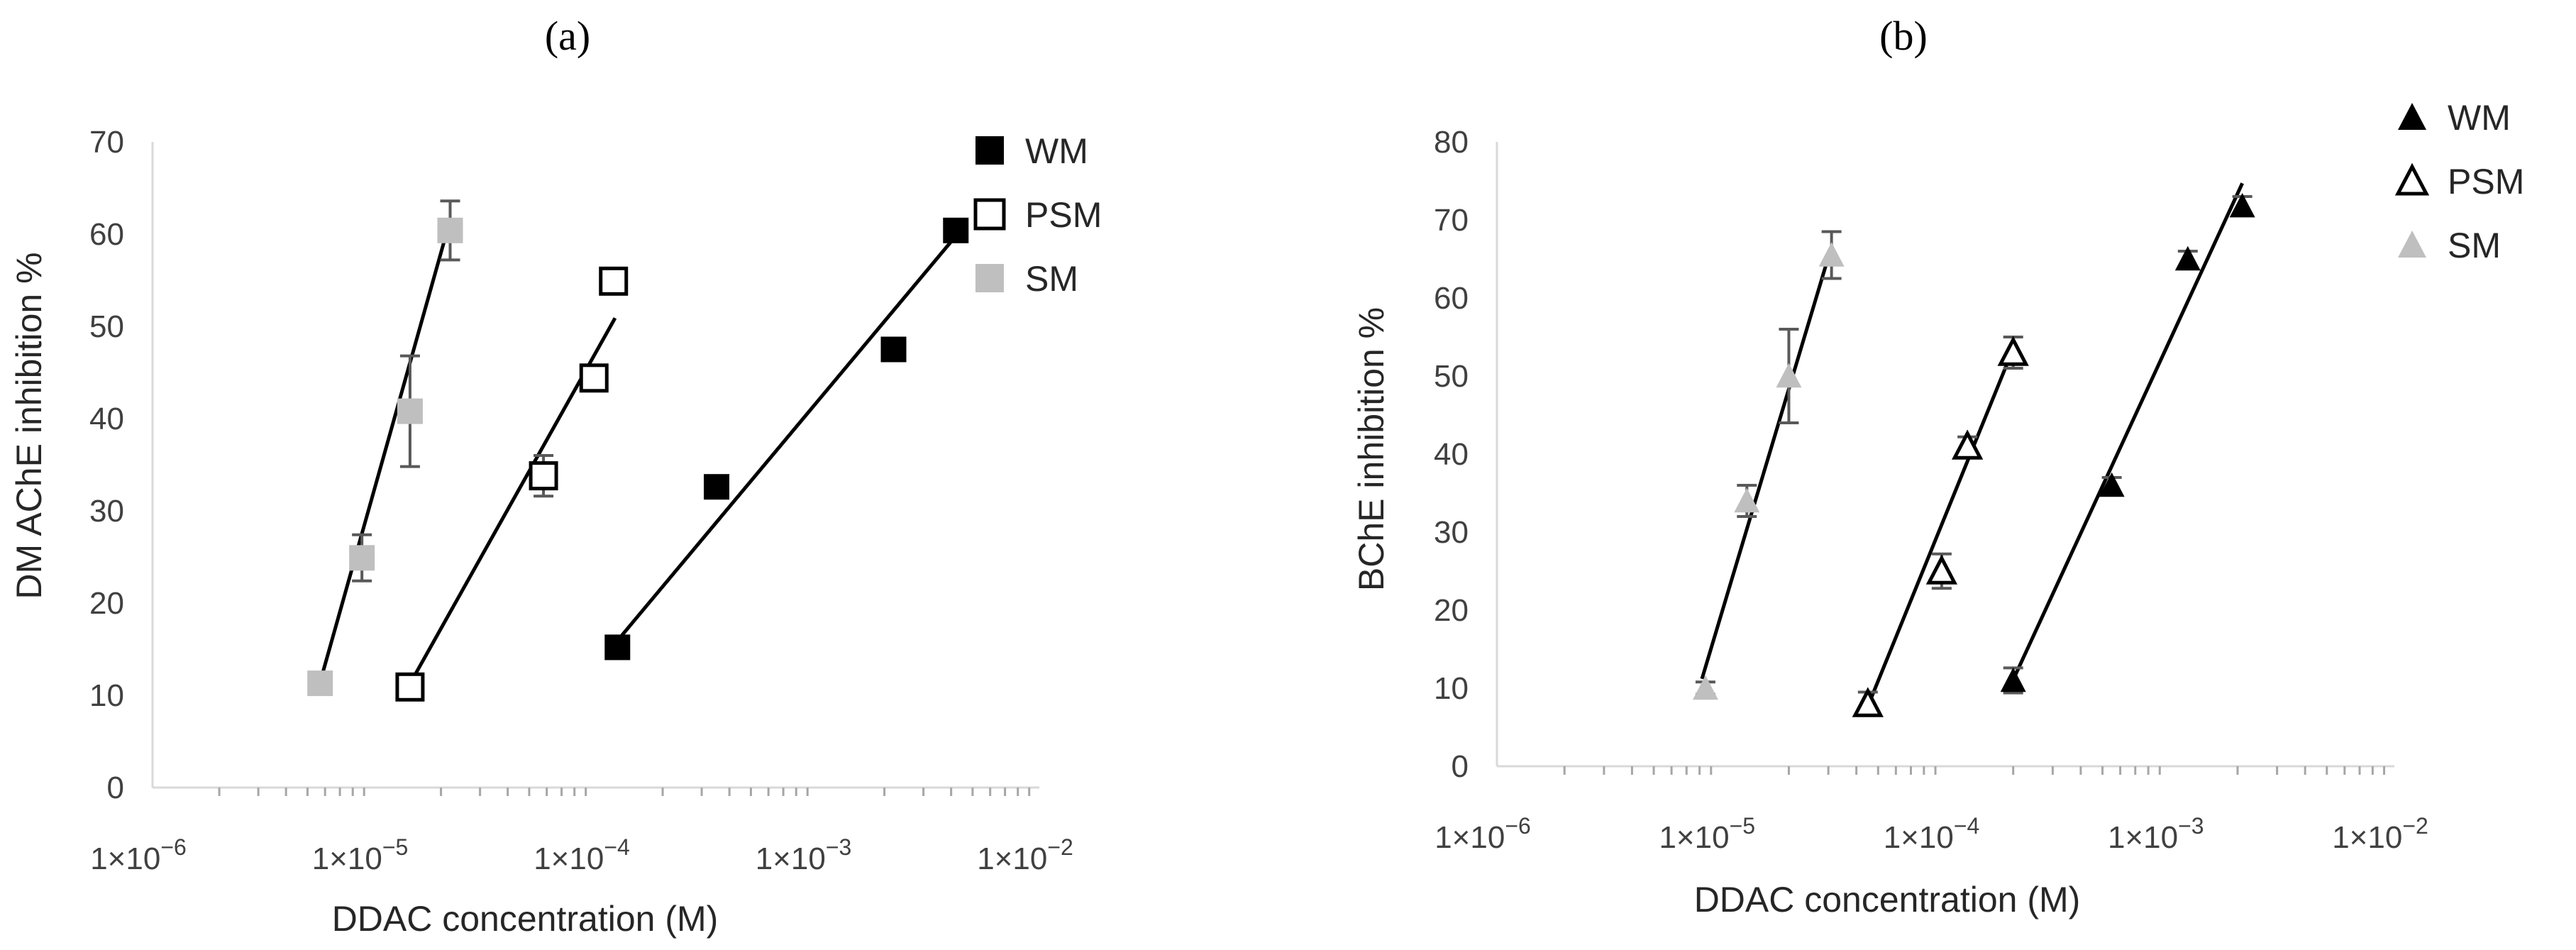 This screenshot has width=2576, height=950. Describe the element at coordinates (29, 425) in the screenshot. I see `y-axis-title: DM AChE inhibition %` at that location.